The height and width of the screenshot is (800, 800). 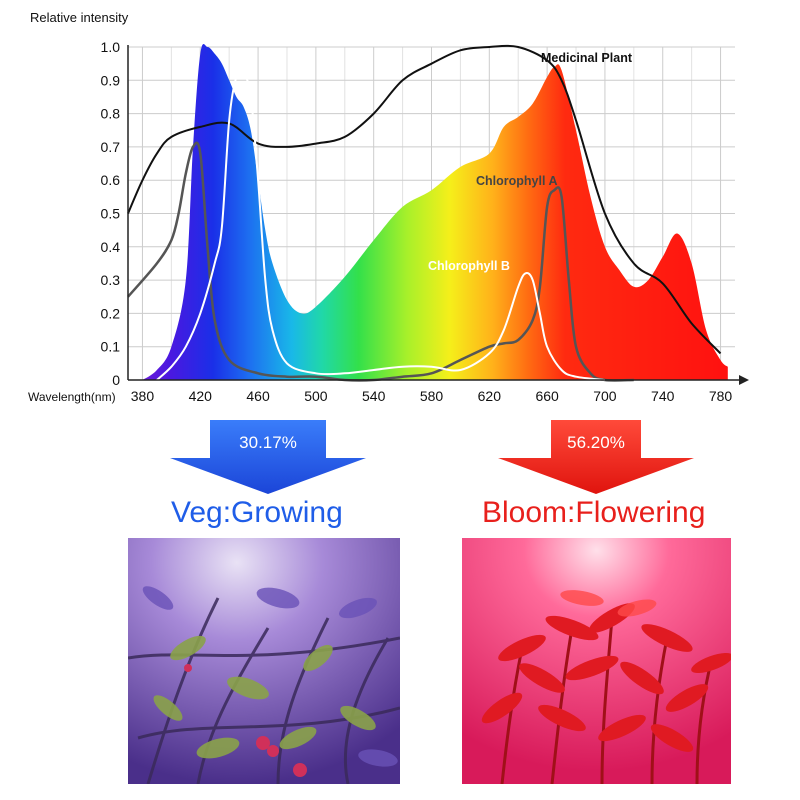 What do you see at coordinates (432, 396) in the screenshot?
I see `x-tick-label: 580` at bounding box center [432, 396].